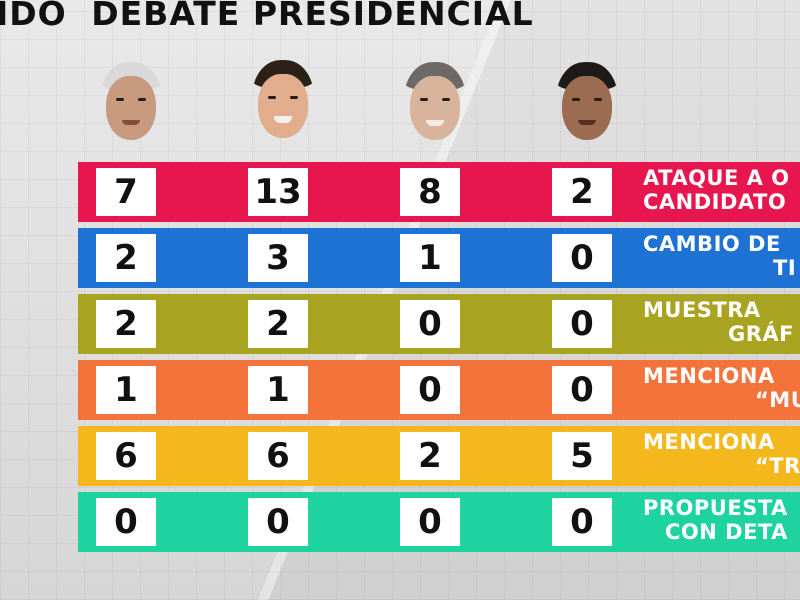  I want to click on value-cell: 3, so click(278, 258).